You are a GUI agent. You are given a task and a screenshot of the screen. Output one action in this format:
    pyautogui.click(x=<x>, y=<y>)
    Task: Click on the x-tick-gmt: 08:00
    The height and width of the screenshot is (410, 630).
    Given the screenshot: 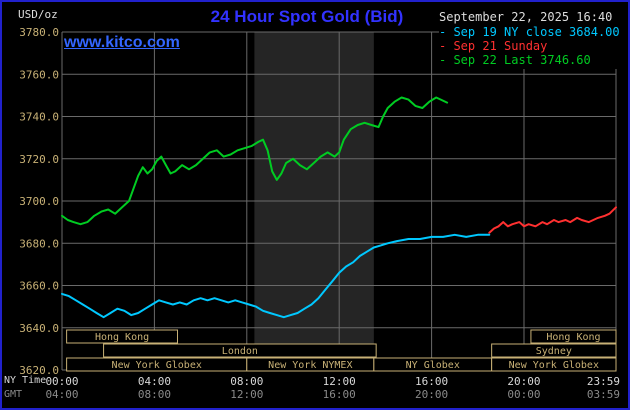 What is the action you would take?
    pyautogui.click(x=154, y=394)
    